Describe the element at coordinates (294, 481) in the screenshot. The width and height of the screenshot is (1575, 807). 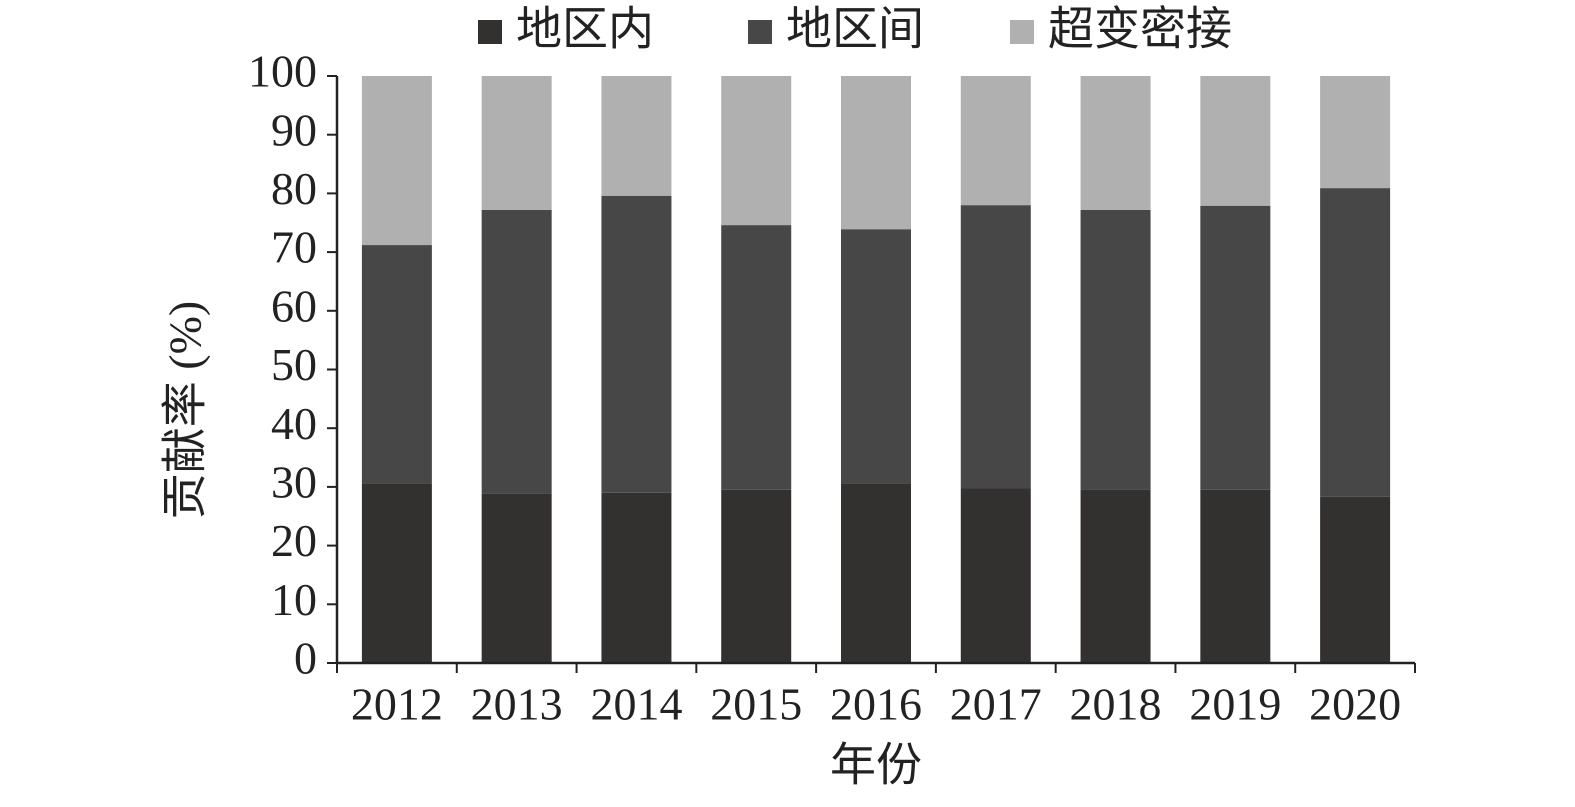
I see `y-tick-label: 30` at that location.